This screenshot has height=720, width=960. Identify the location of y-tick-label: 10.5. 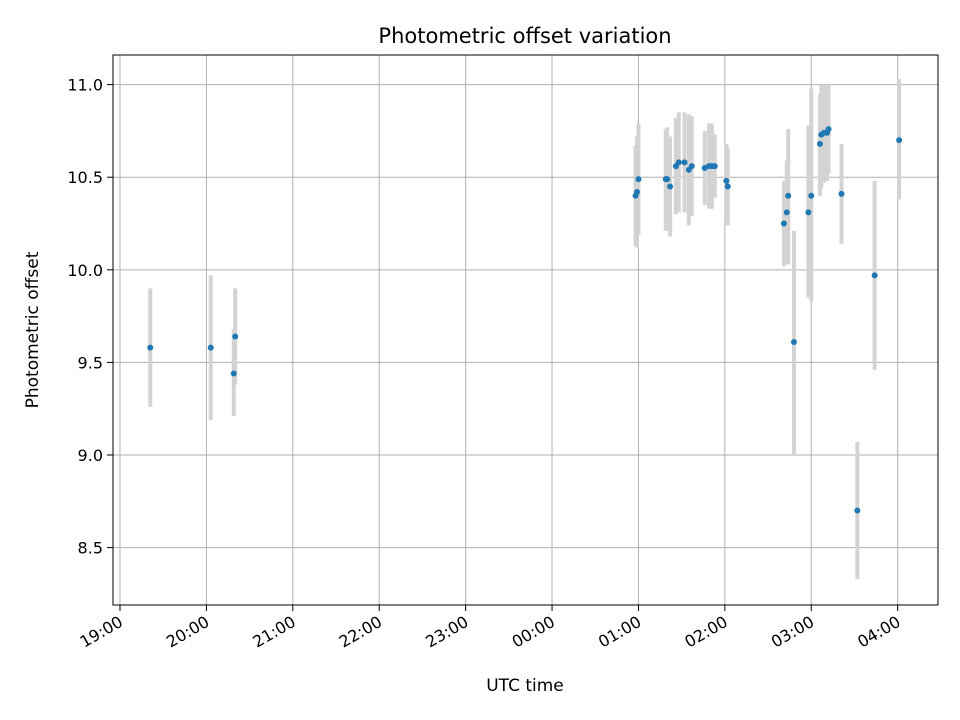
(85, 177).